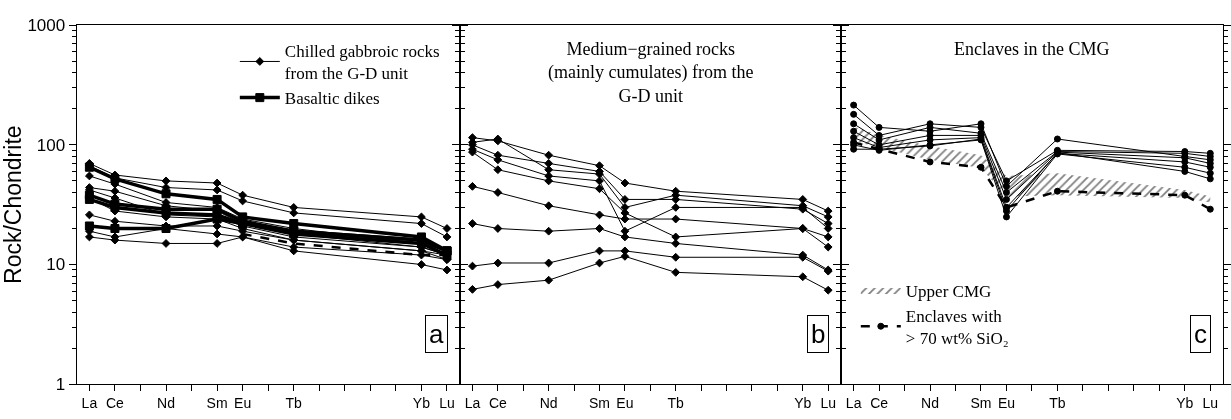 This screenshot has height=419, width=1231. I want to click on y-tick-label: 1, so click(60, 385).